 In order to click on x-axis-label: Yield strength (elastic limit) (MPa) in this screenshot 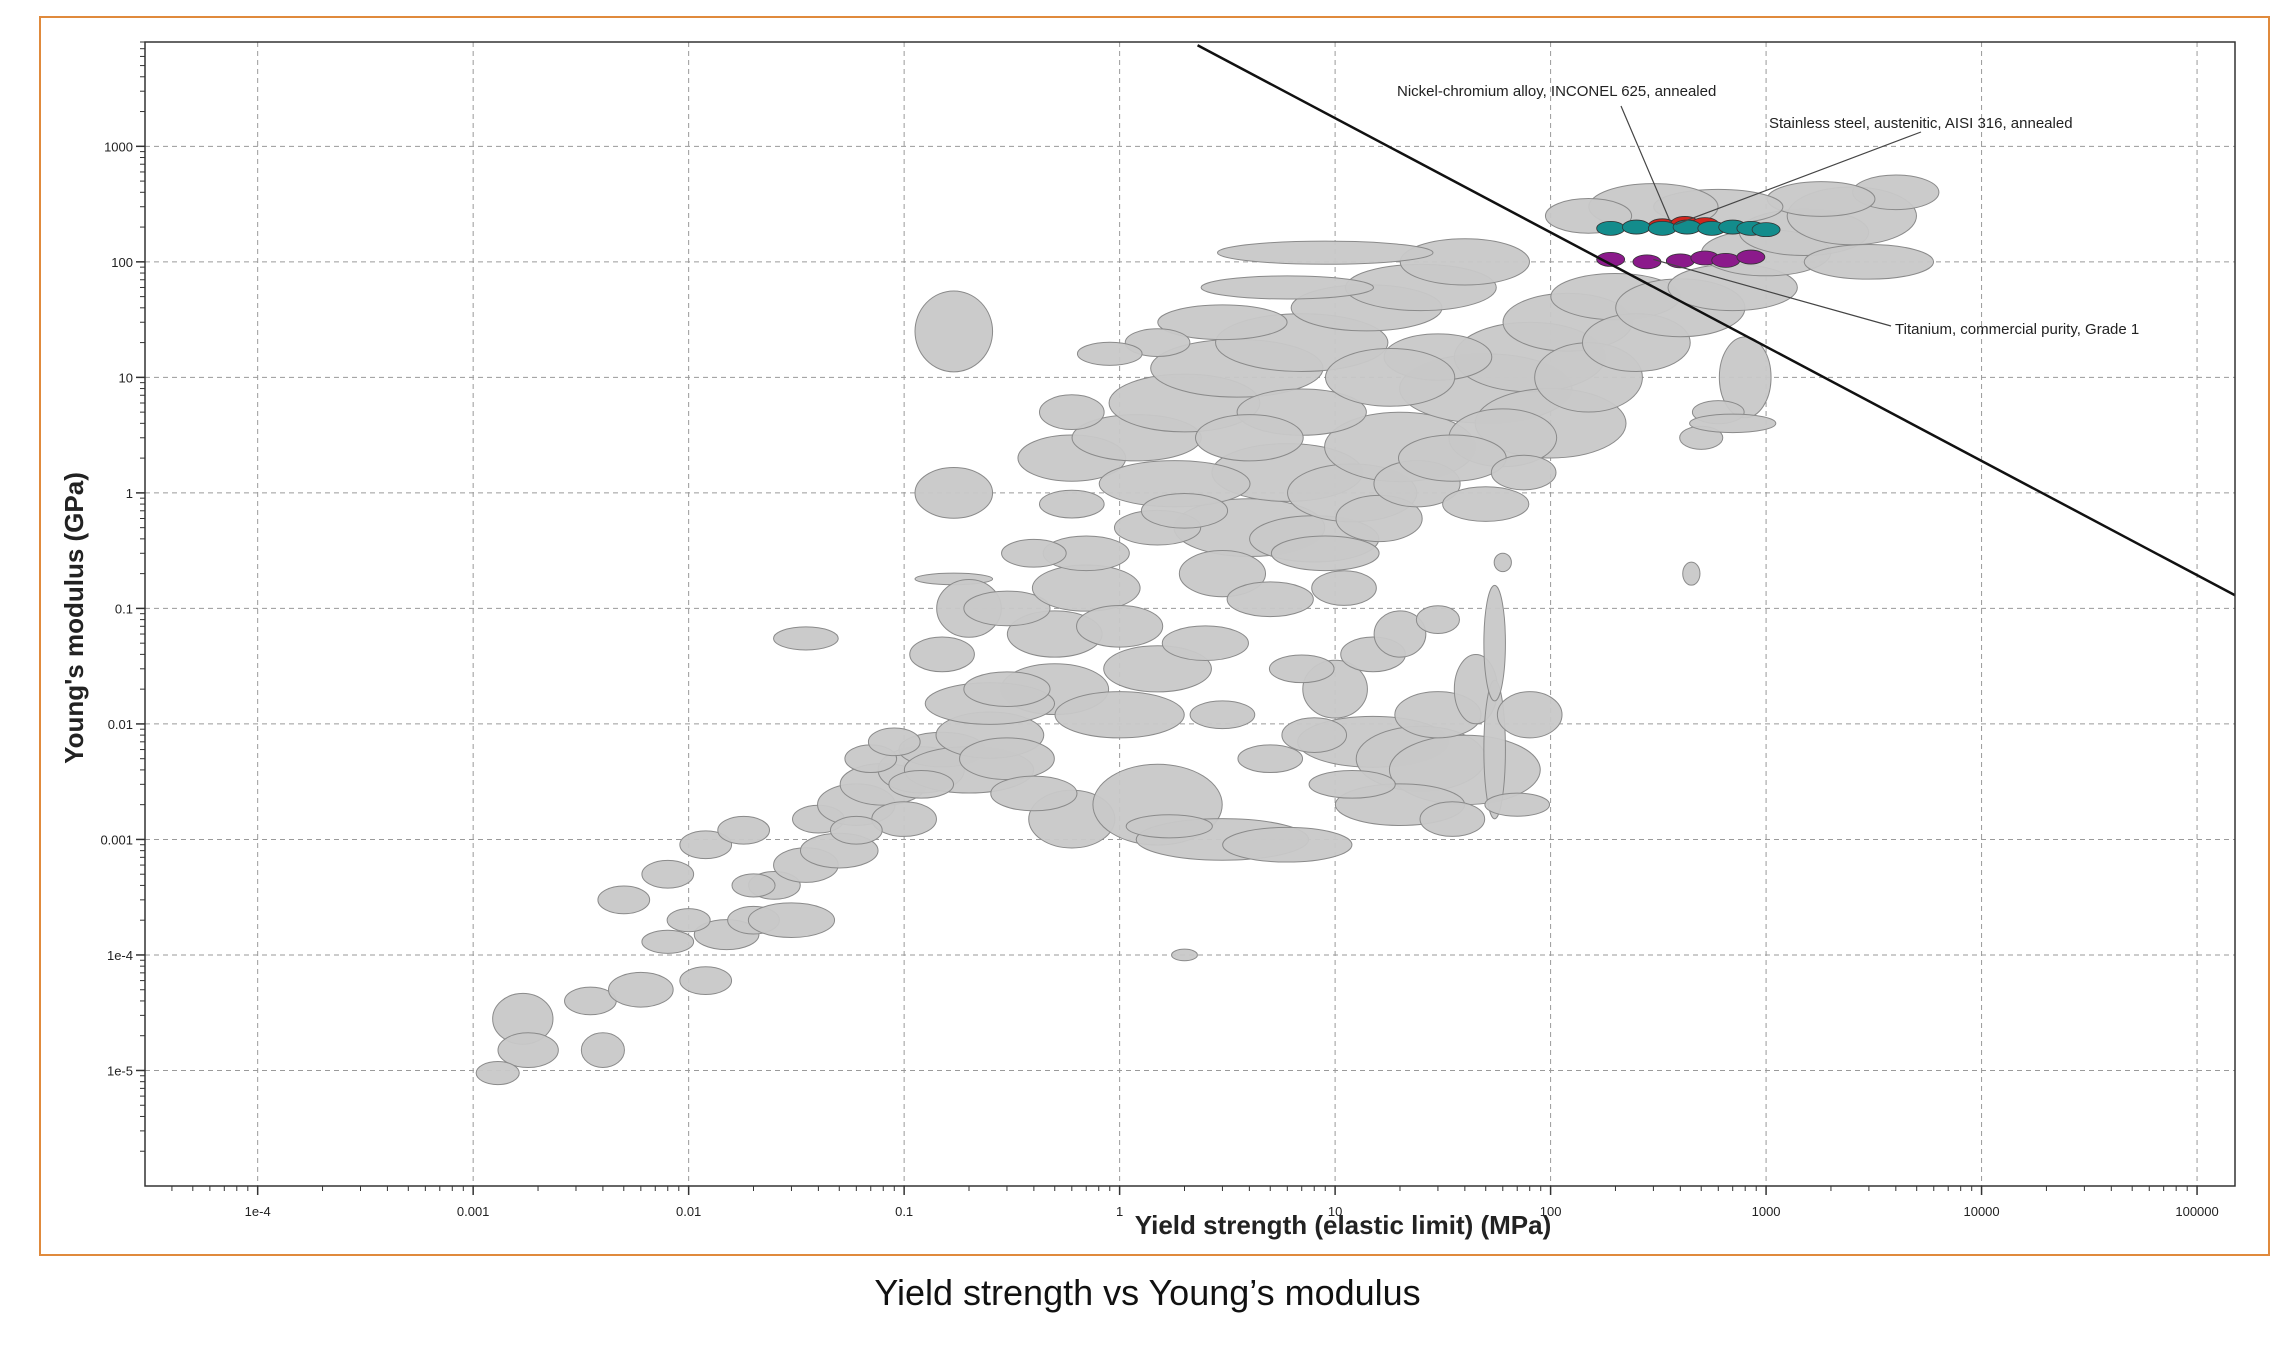, I will do `click(1343, 1225)`.